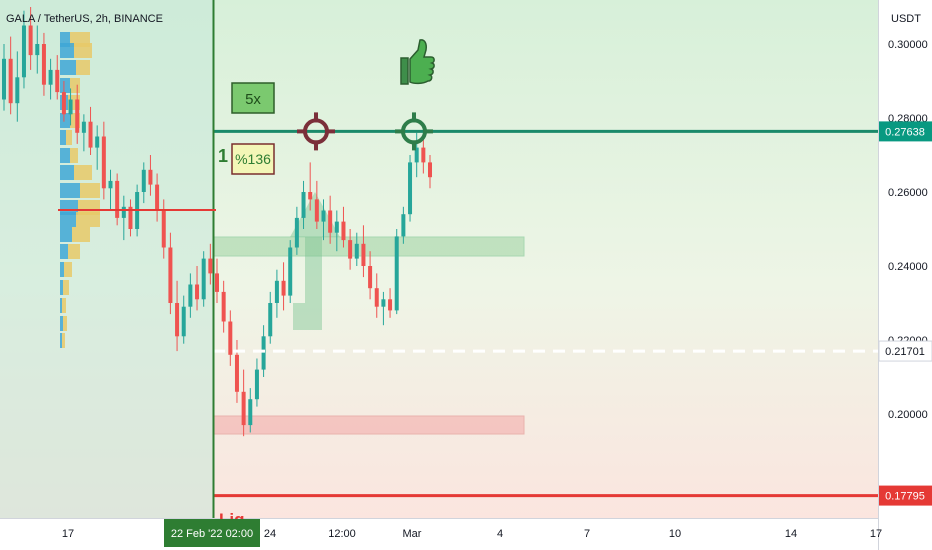 This screenshot has width=932, height=550. I want to click on gain-box, so click(253, 159).